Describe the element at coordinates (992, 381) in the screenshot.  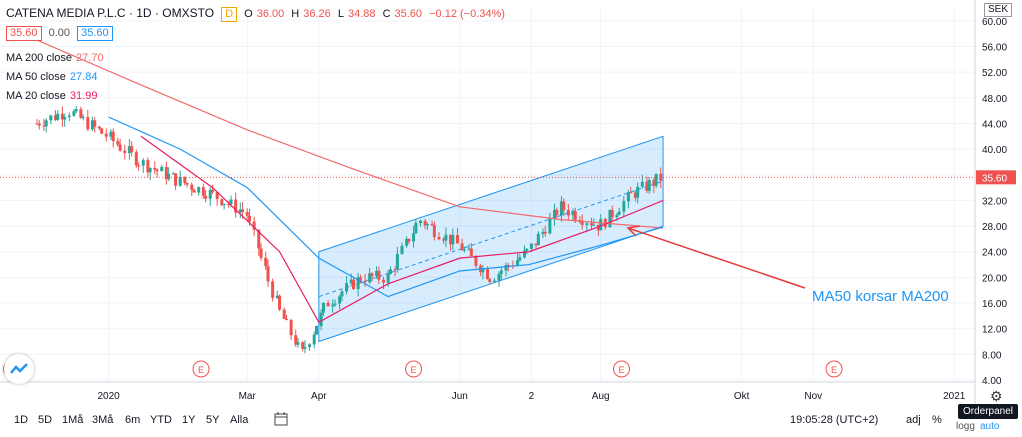
I see `y-tick-label: 4.00` at that location.